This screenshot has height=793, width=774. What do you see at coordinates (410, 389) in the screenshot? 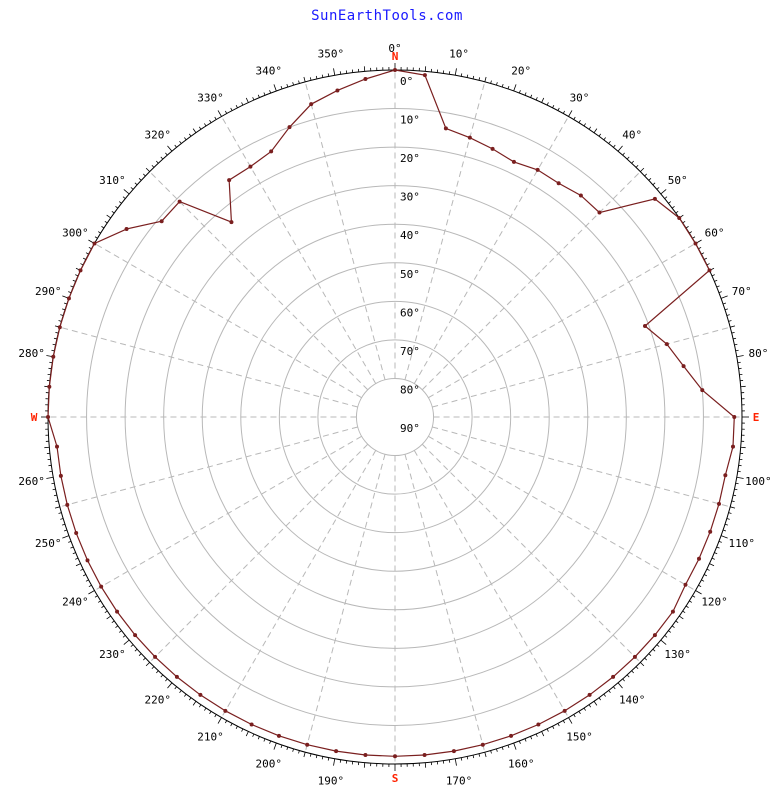
I see `elevation-label: 80°` at bounding box center [410, 389].